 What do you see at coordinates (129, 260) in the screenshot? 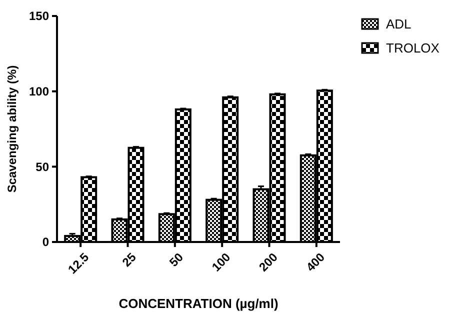
I see `x-tick-label: 25` at bounding box center [129, 260].